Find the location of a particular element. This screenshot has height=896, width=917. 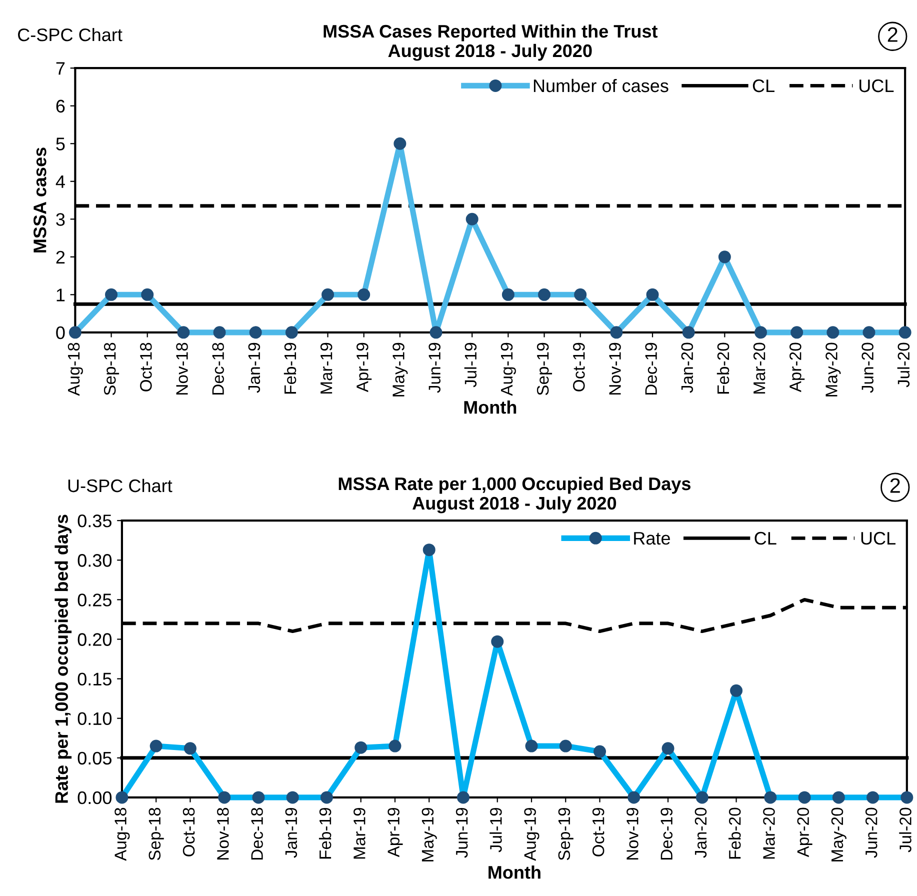

y-tick-label: 0.00 is located at coordinates (95, 797).